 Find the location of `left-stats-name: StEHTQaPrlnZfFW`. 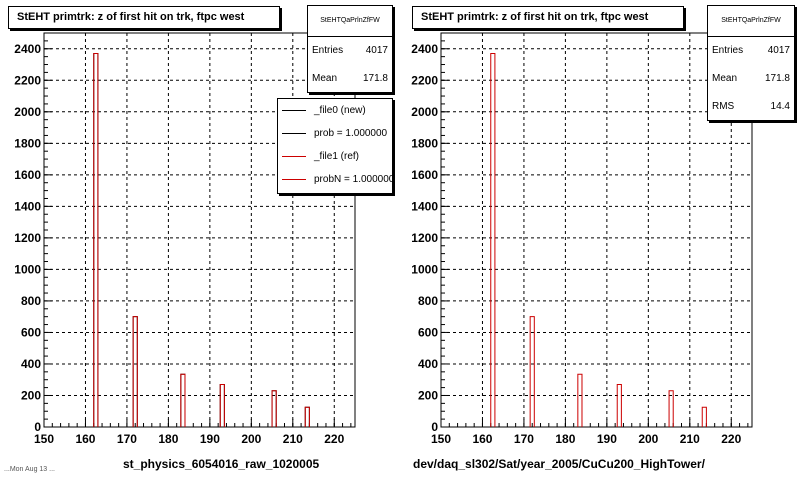

left-stats-name: StEHTQaPrlnZfFW is located at coordinates (350, 21).